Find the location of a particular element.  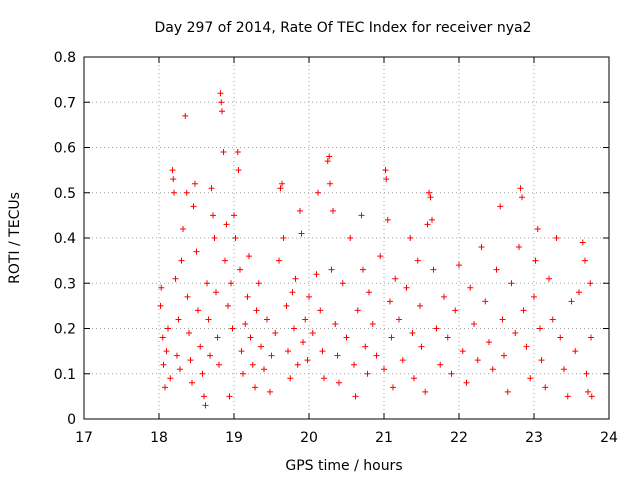

y-tick-label: 0.1 is located at coordinates (65, 375).